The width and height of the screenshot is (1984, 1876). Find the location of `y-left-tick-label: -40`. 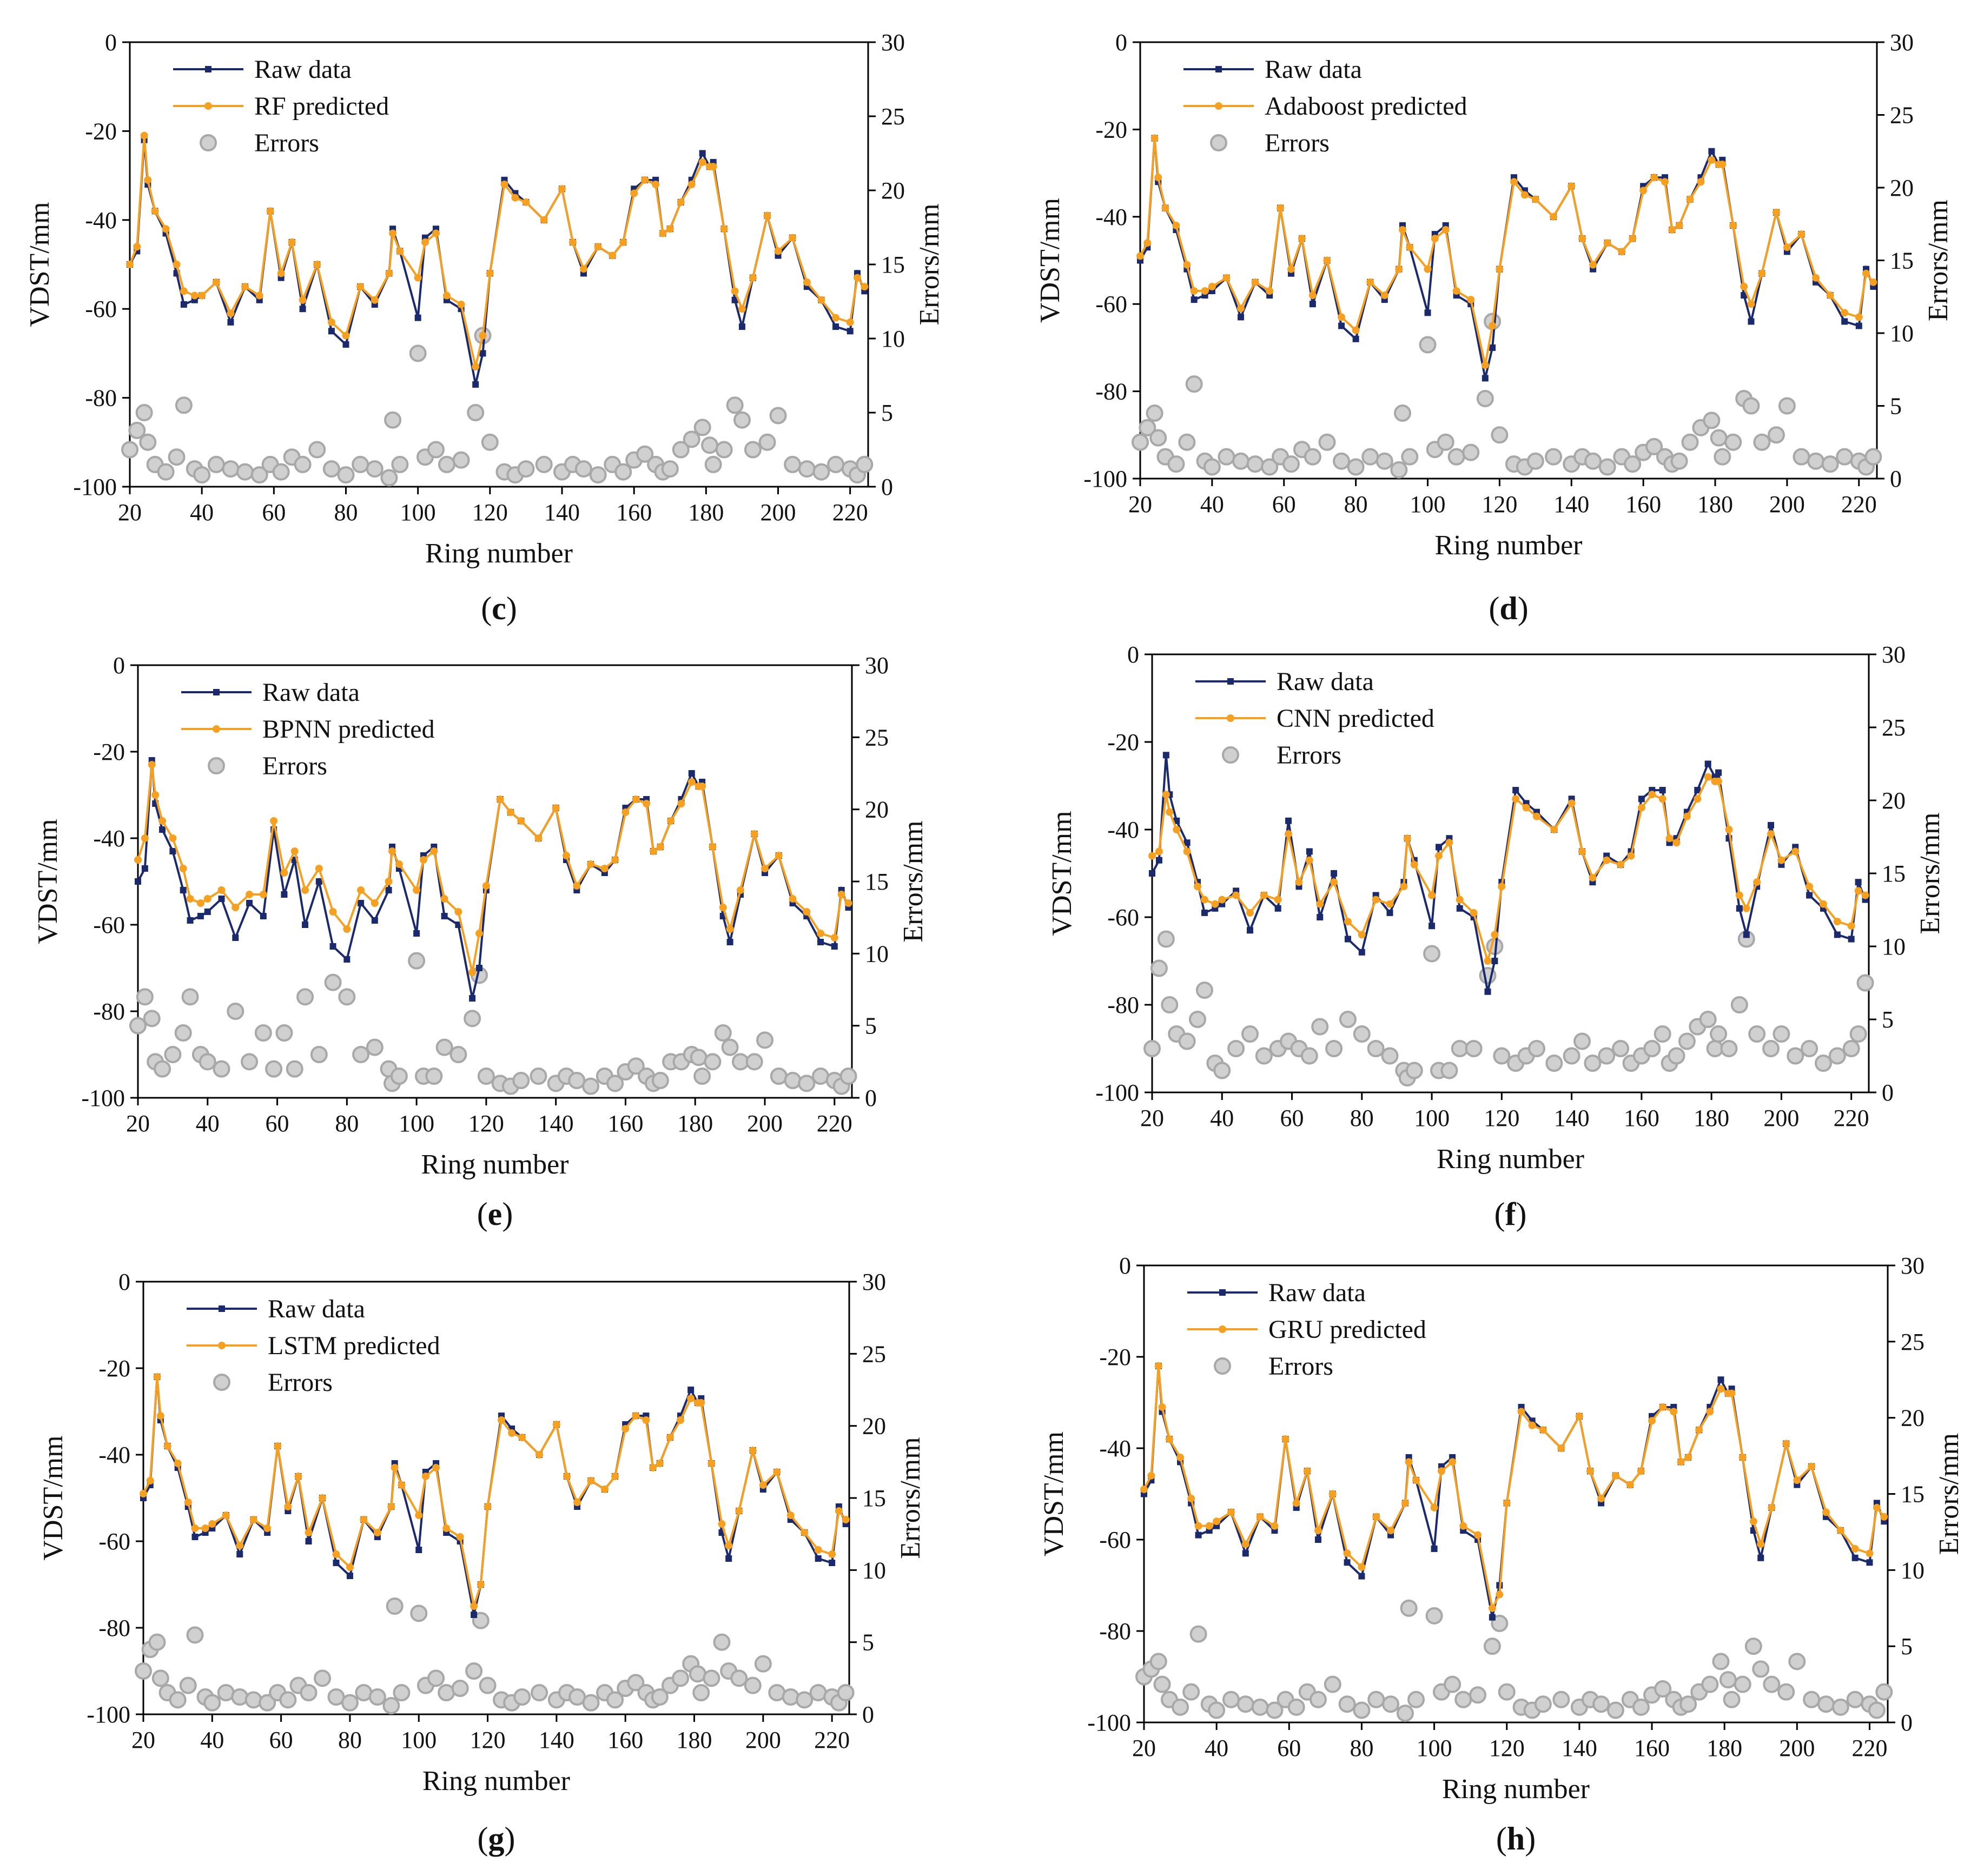

y-left-tick-label: -40 is located at coordinates (114, 1455).